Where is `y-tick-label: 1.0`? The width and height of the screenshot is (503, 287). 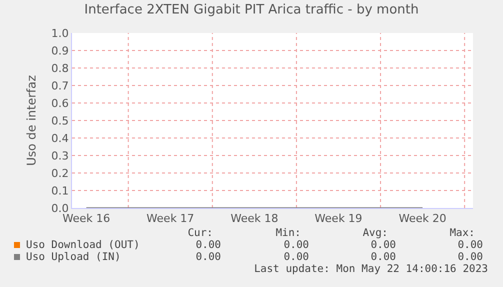 y-tick-label: 1.0 is located at coordinates (60, 33).